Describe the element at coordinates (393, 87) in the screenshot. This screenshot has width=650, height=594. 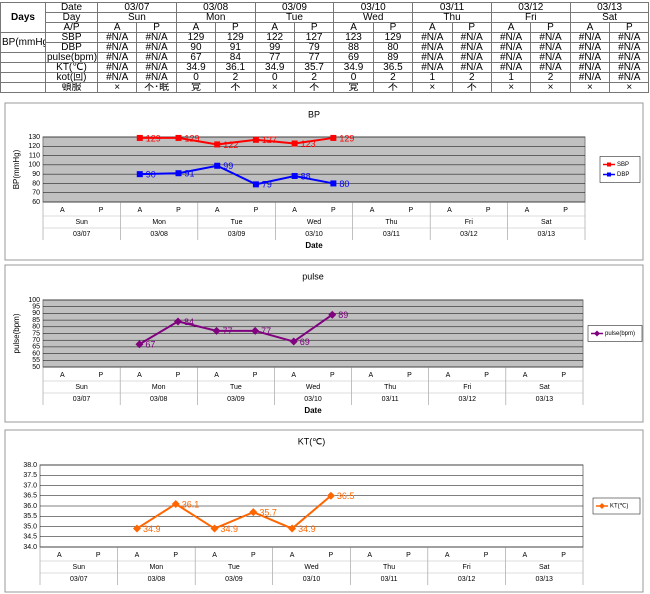
I see `data-cell: 不` at that location.